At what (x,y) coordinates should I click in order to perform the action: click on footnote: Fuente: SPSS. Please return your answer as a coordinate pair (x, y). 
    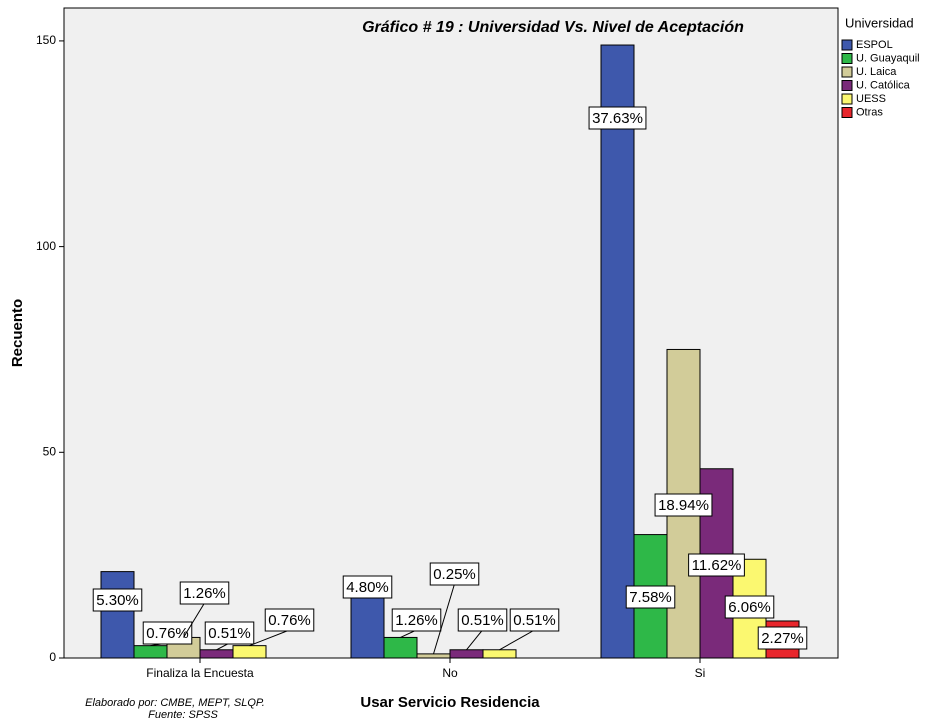
    Looking at the image, I should click on (183, 715).